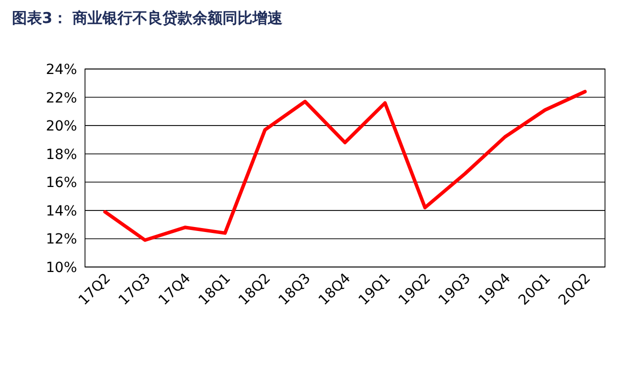  What do you see at coordinates (61, 268) in the screenshot?
I see `ytick: 10%` at bounding box center [61, 268].